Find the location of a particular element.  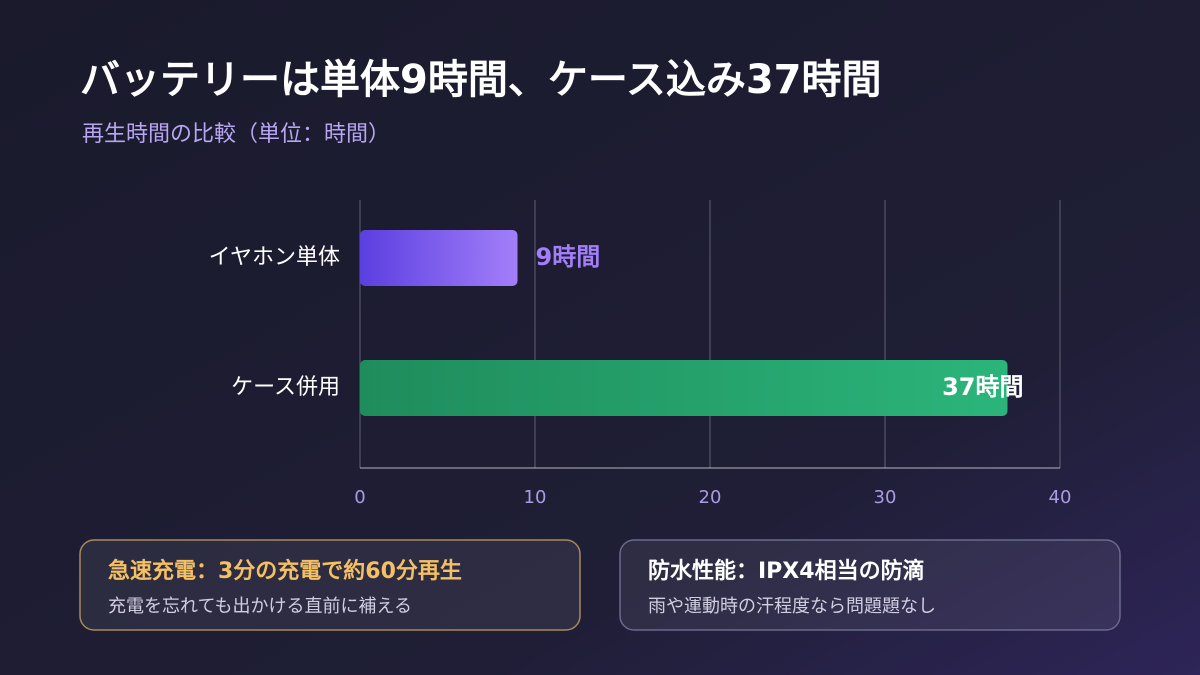

x-tick-label: 0 is located at coordinates (359, 497).